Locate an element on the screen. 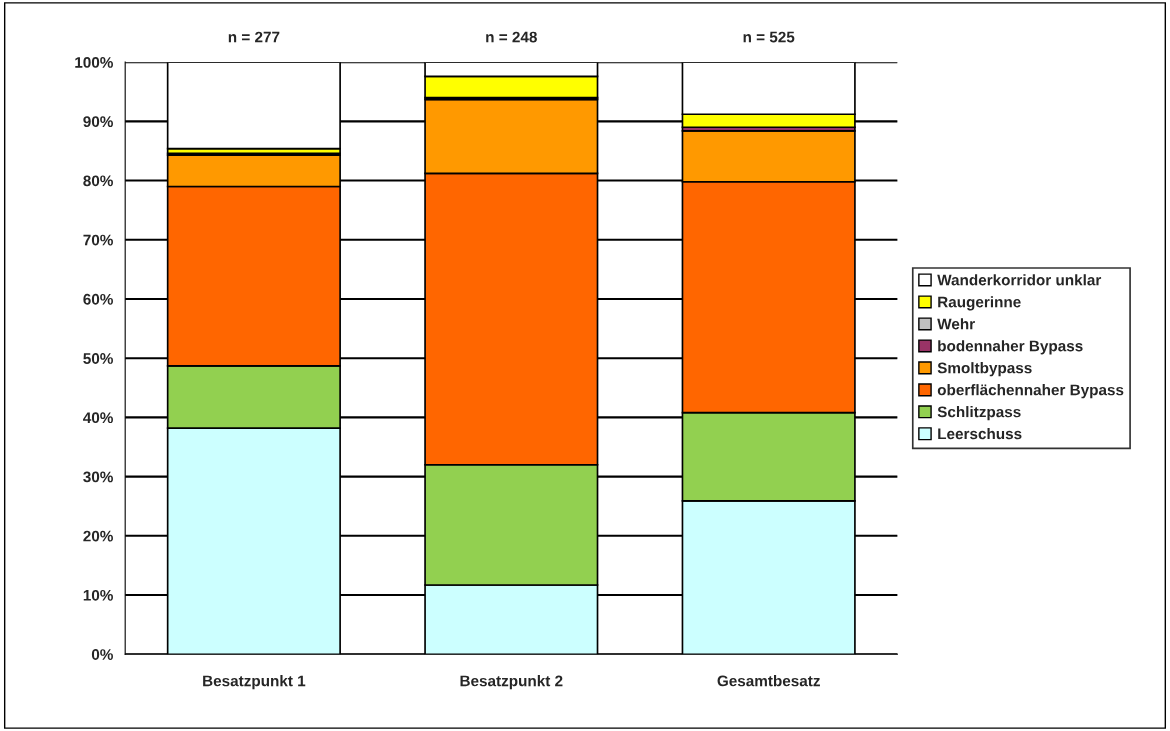 This screenshot has height=731, width=1170. legend-label: oberflächennaher Bypass is located at coordinates (1030, 391).